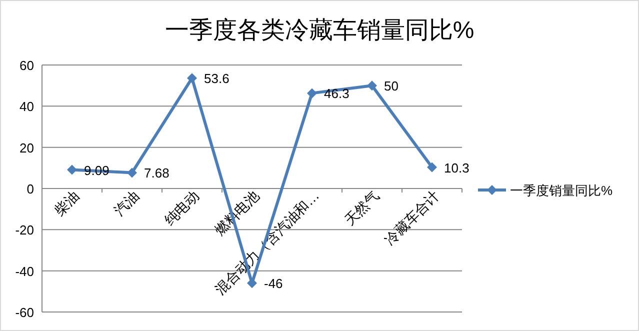 This screenshot has height=331, width=639. What do you see at coordinates (30, 189) in the screenshot?
I see `y-tick-label: 0` at bounding box center [30, 189].